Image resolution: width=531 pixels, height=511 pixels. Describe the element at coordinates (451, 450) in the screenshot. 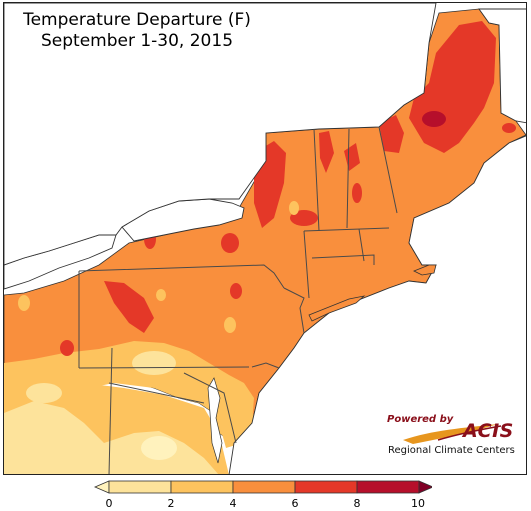

I see `rcc-org-text: Regional Climate Centers` at that location.